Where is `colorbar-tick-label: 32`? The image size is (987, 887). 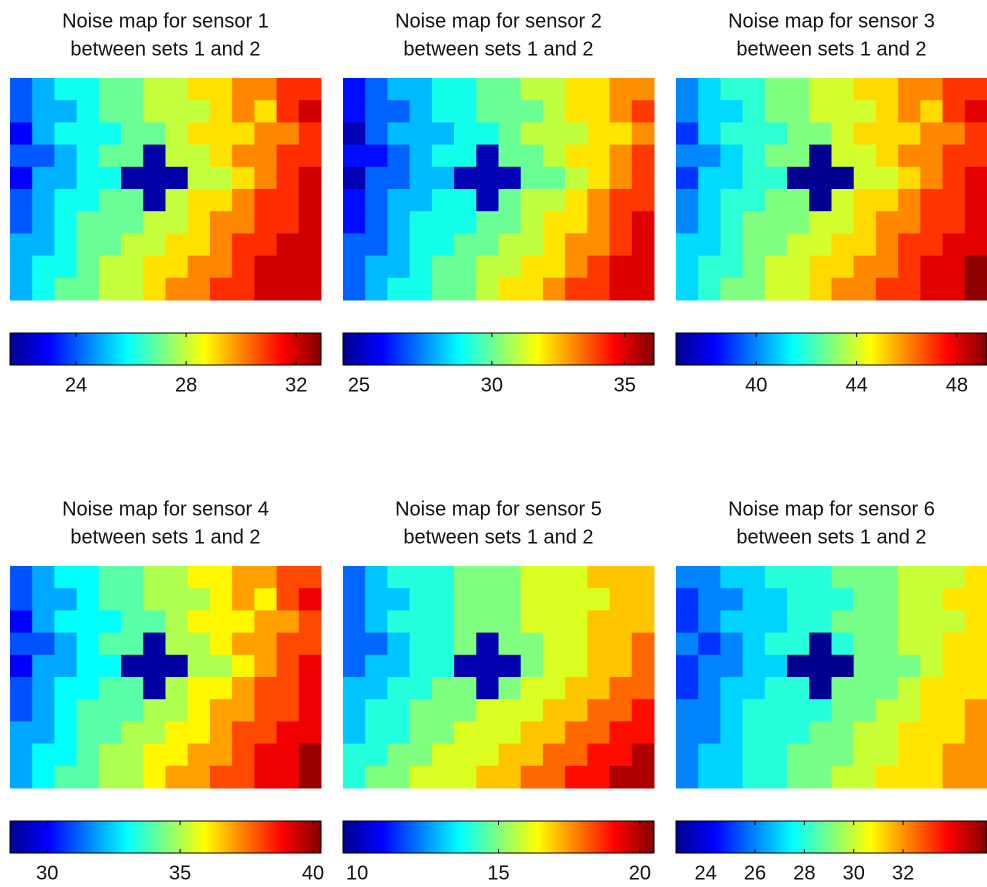 colorbar-tick-label: 32 is located at coordinates (296, 385).